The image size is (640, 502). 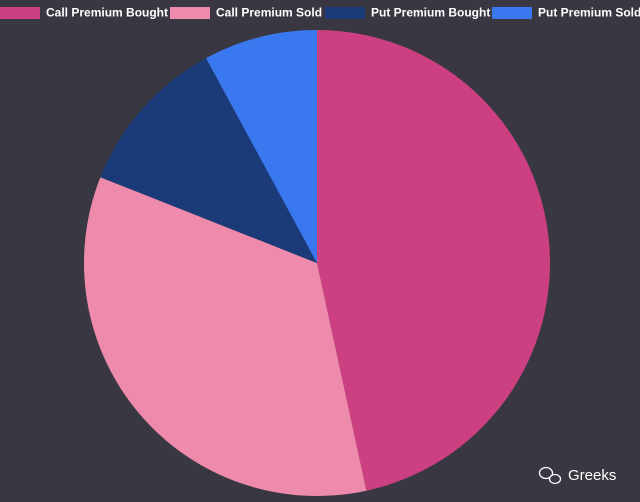 What do you see at coordinates (269, 13) in the screenshot?
I see `legend-label: Call Premium Sold` at bounding box center [269, 13].